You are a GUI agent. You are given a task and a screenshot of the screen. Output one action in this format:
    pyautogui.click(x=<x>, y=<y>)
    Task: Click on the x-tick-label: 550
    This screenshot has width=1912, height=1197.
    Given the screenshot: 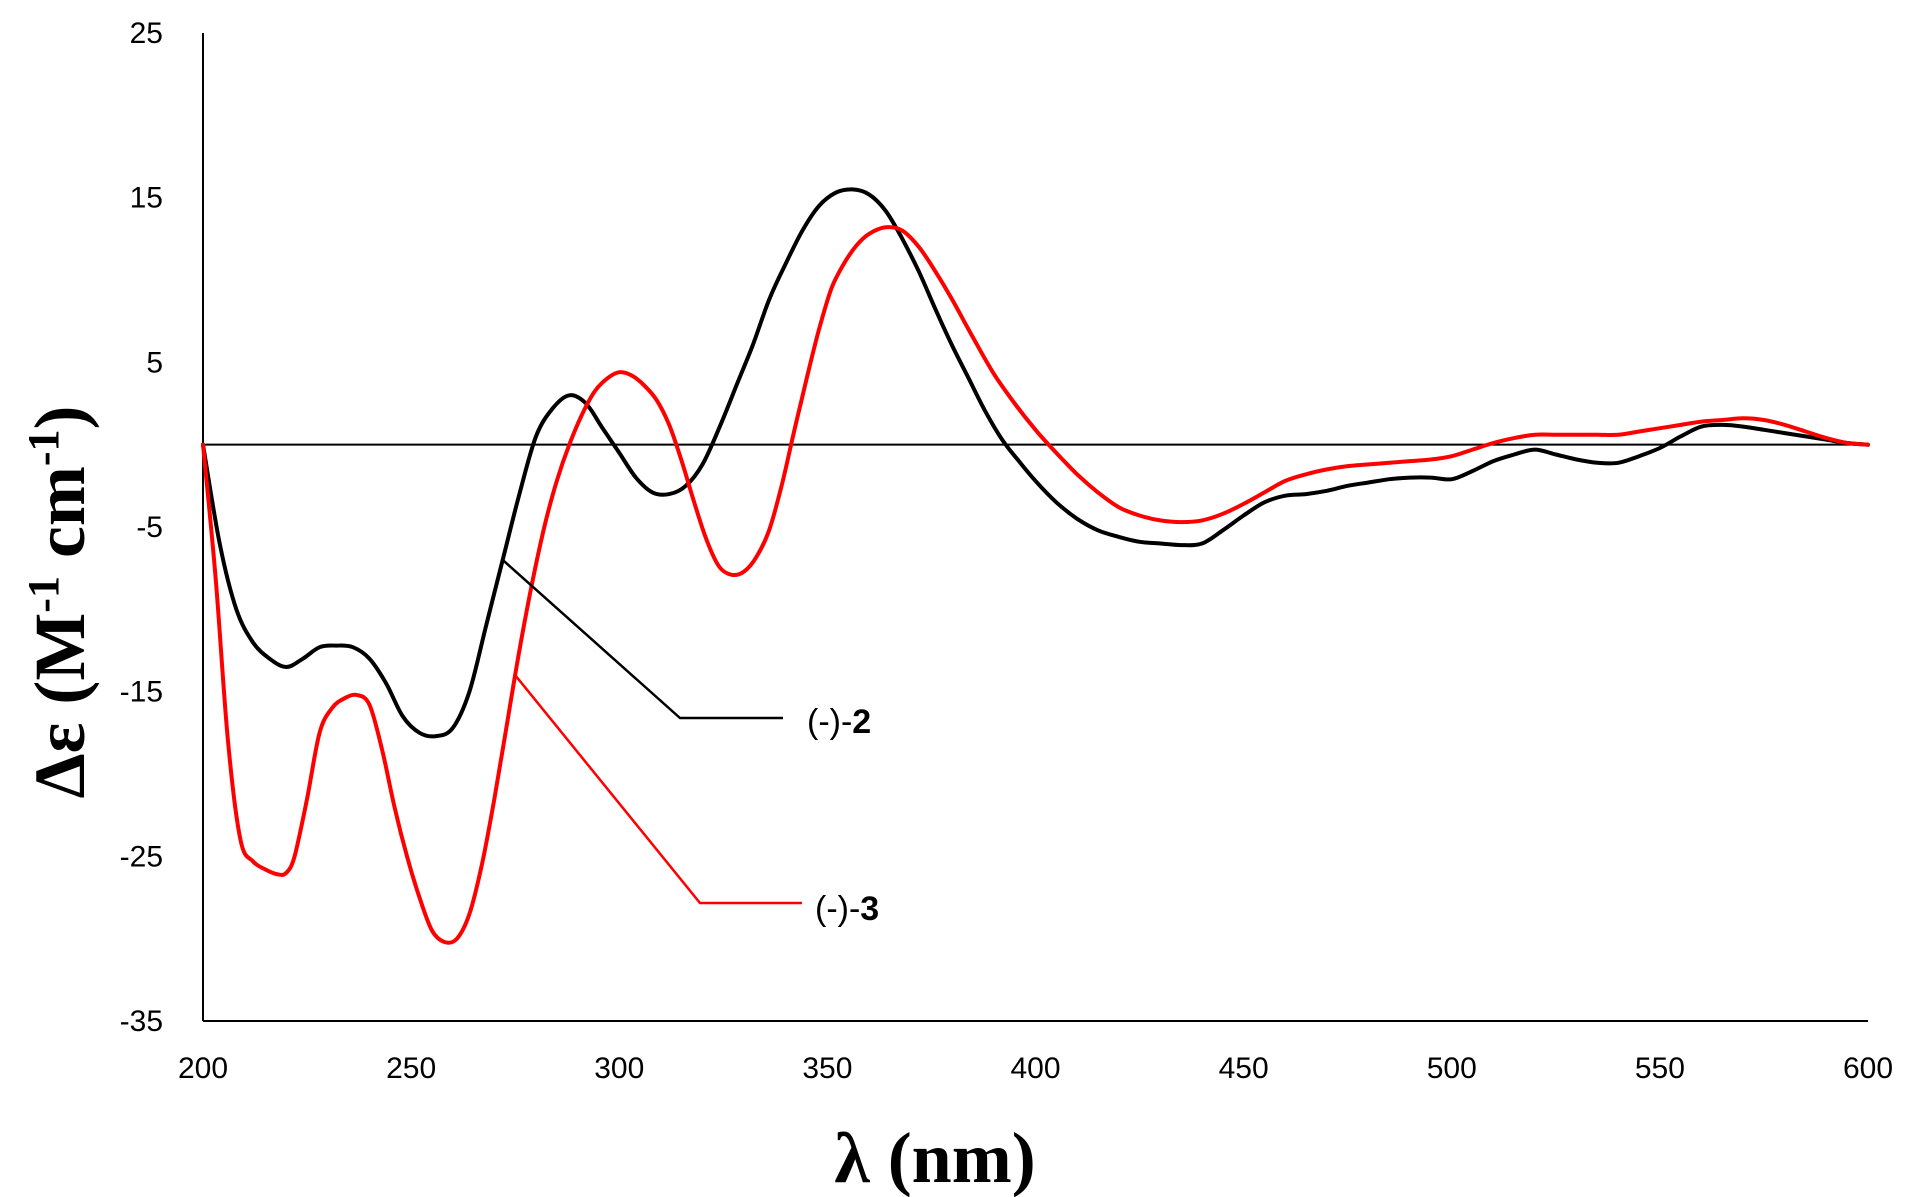 What is the action you would take?
    pyautogui.click(x=1660, y=1068)
    